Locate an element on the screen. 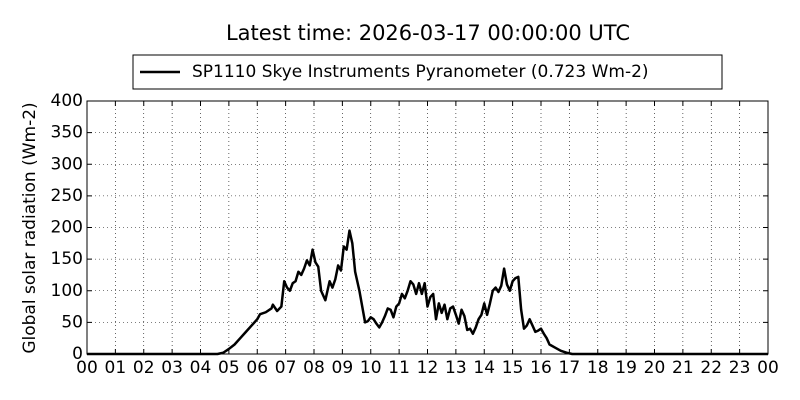 This screenshot has height=400, width=800. x-tick-label: 19 is located at coordinates (626, 368).